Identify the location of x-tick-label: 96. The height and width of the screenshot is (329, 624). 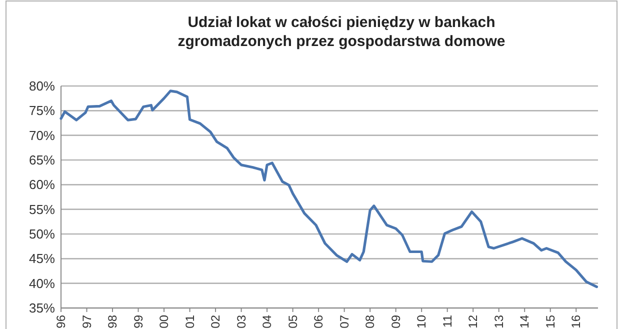
(61, 321).